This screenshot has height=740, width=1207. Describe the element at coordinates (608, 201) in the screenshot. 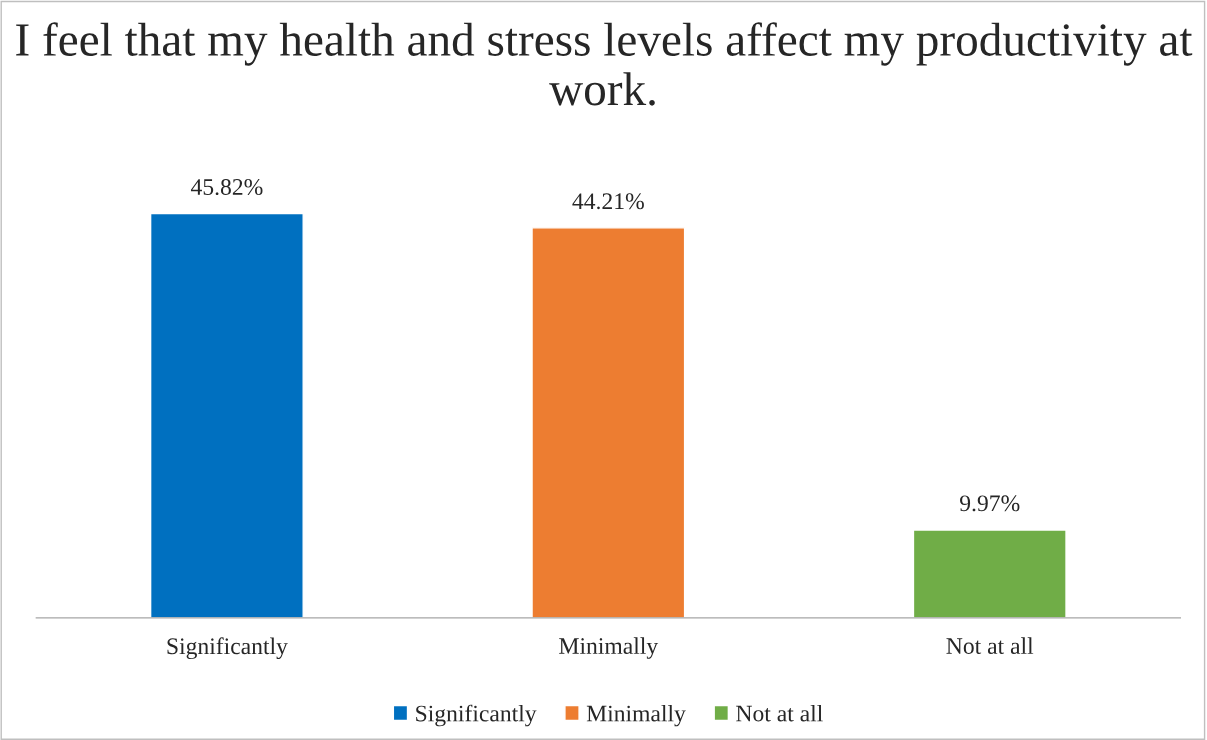

I see `data-label: 44.21%` at that location.